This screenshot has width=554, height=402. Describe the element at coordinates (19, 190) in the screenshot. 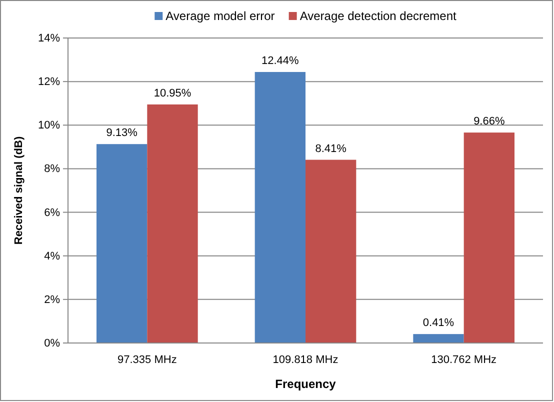

I see `y-axis-title: Received signal (dB)` at that location.